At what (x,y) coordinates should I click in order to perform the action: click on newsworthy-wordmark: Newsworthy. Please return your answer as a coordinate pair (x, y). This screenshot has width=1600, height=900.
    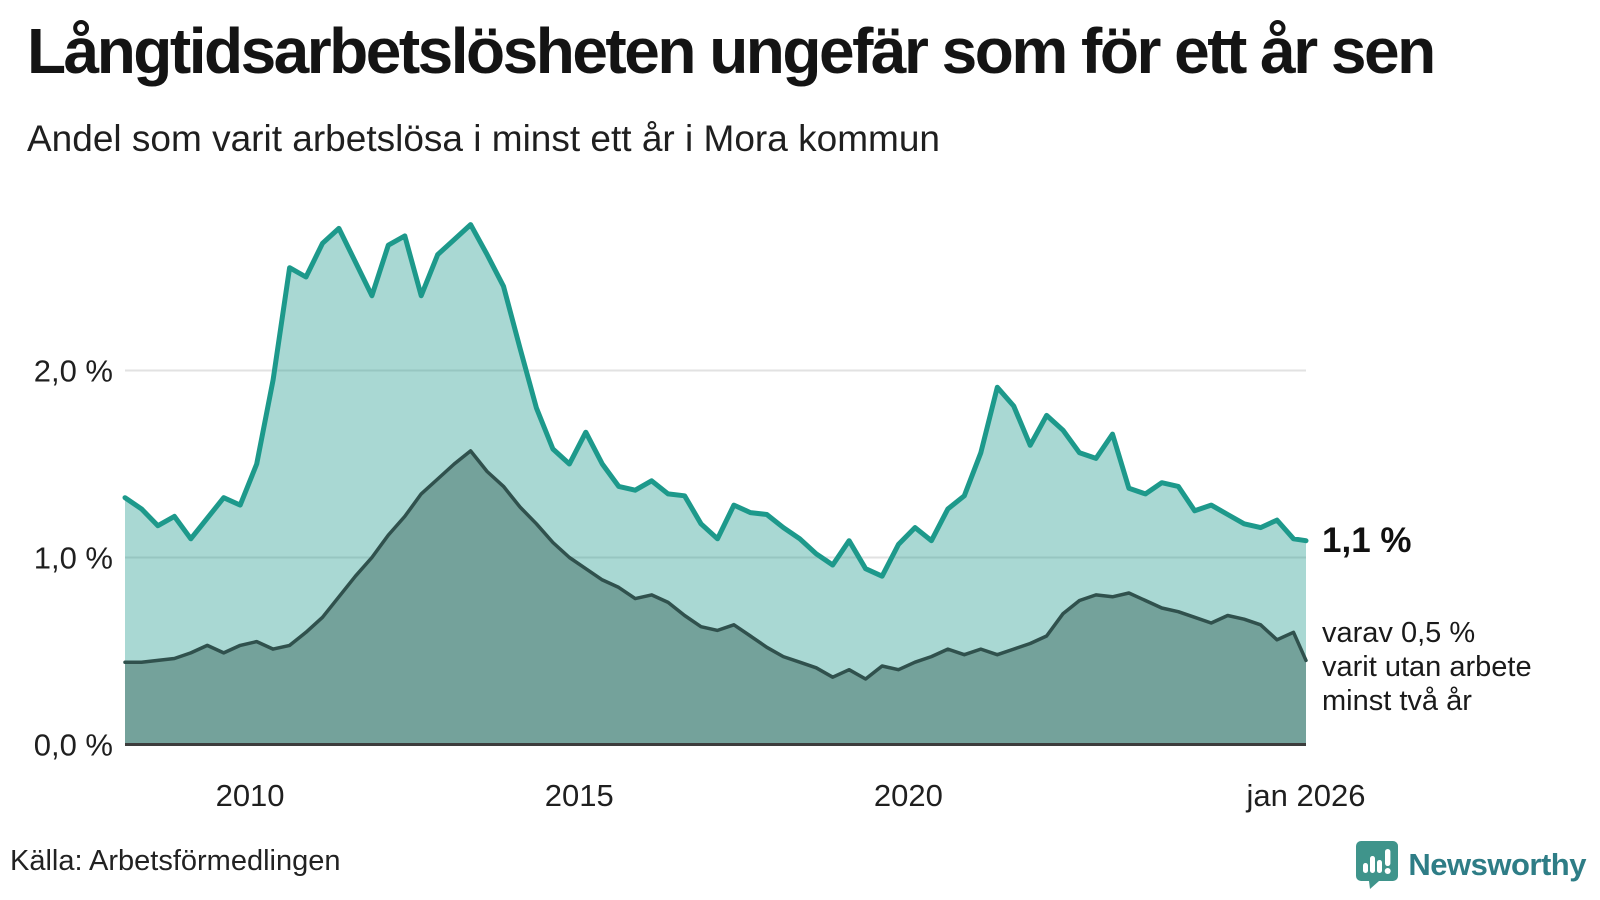
    Looking at the image, I should click on (1497, 864).